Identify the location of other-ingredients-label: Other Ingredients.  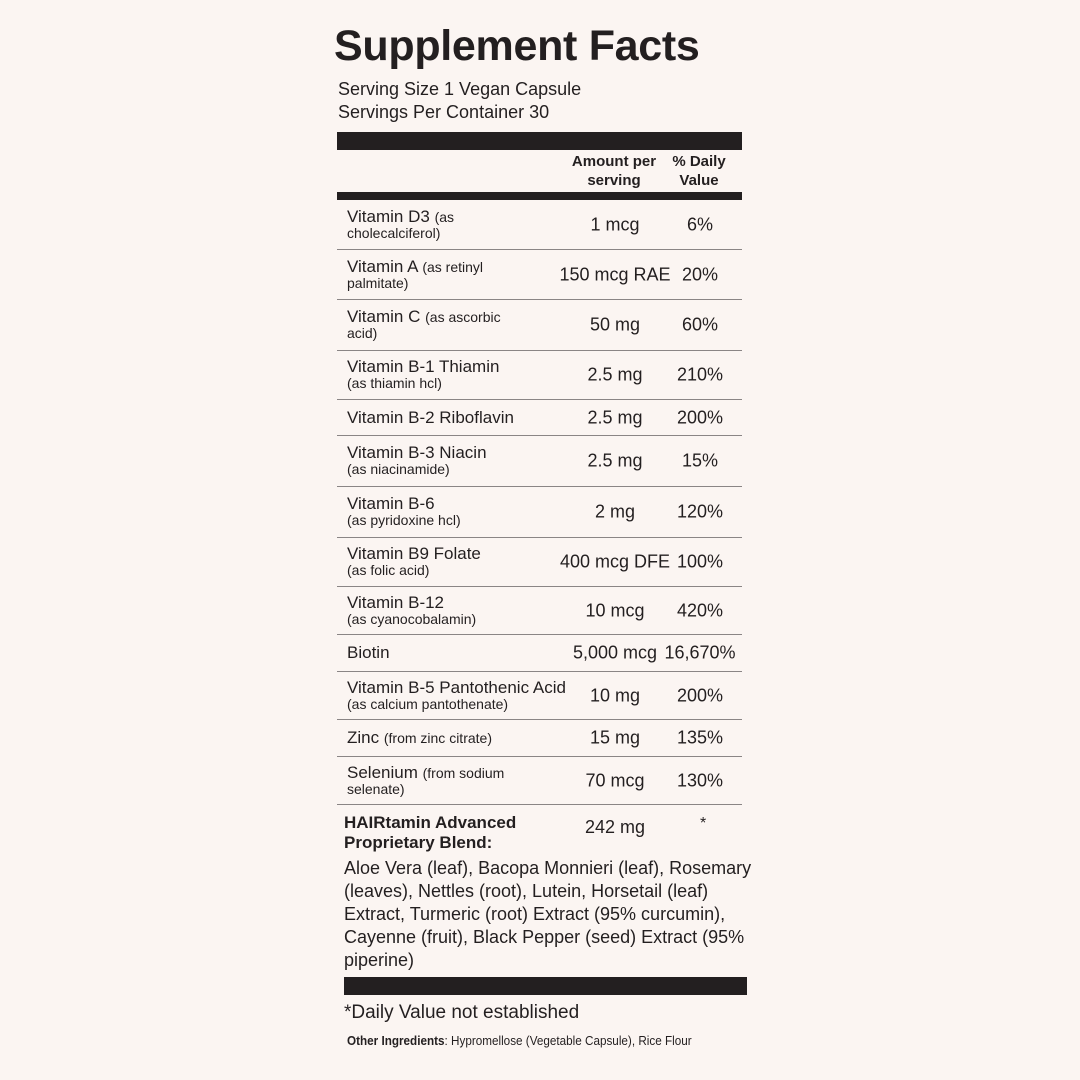
(396, 1040).